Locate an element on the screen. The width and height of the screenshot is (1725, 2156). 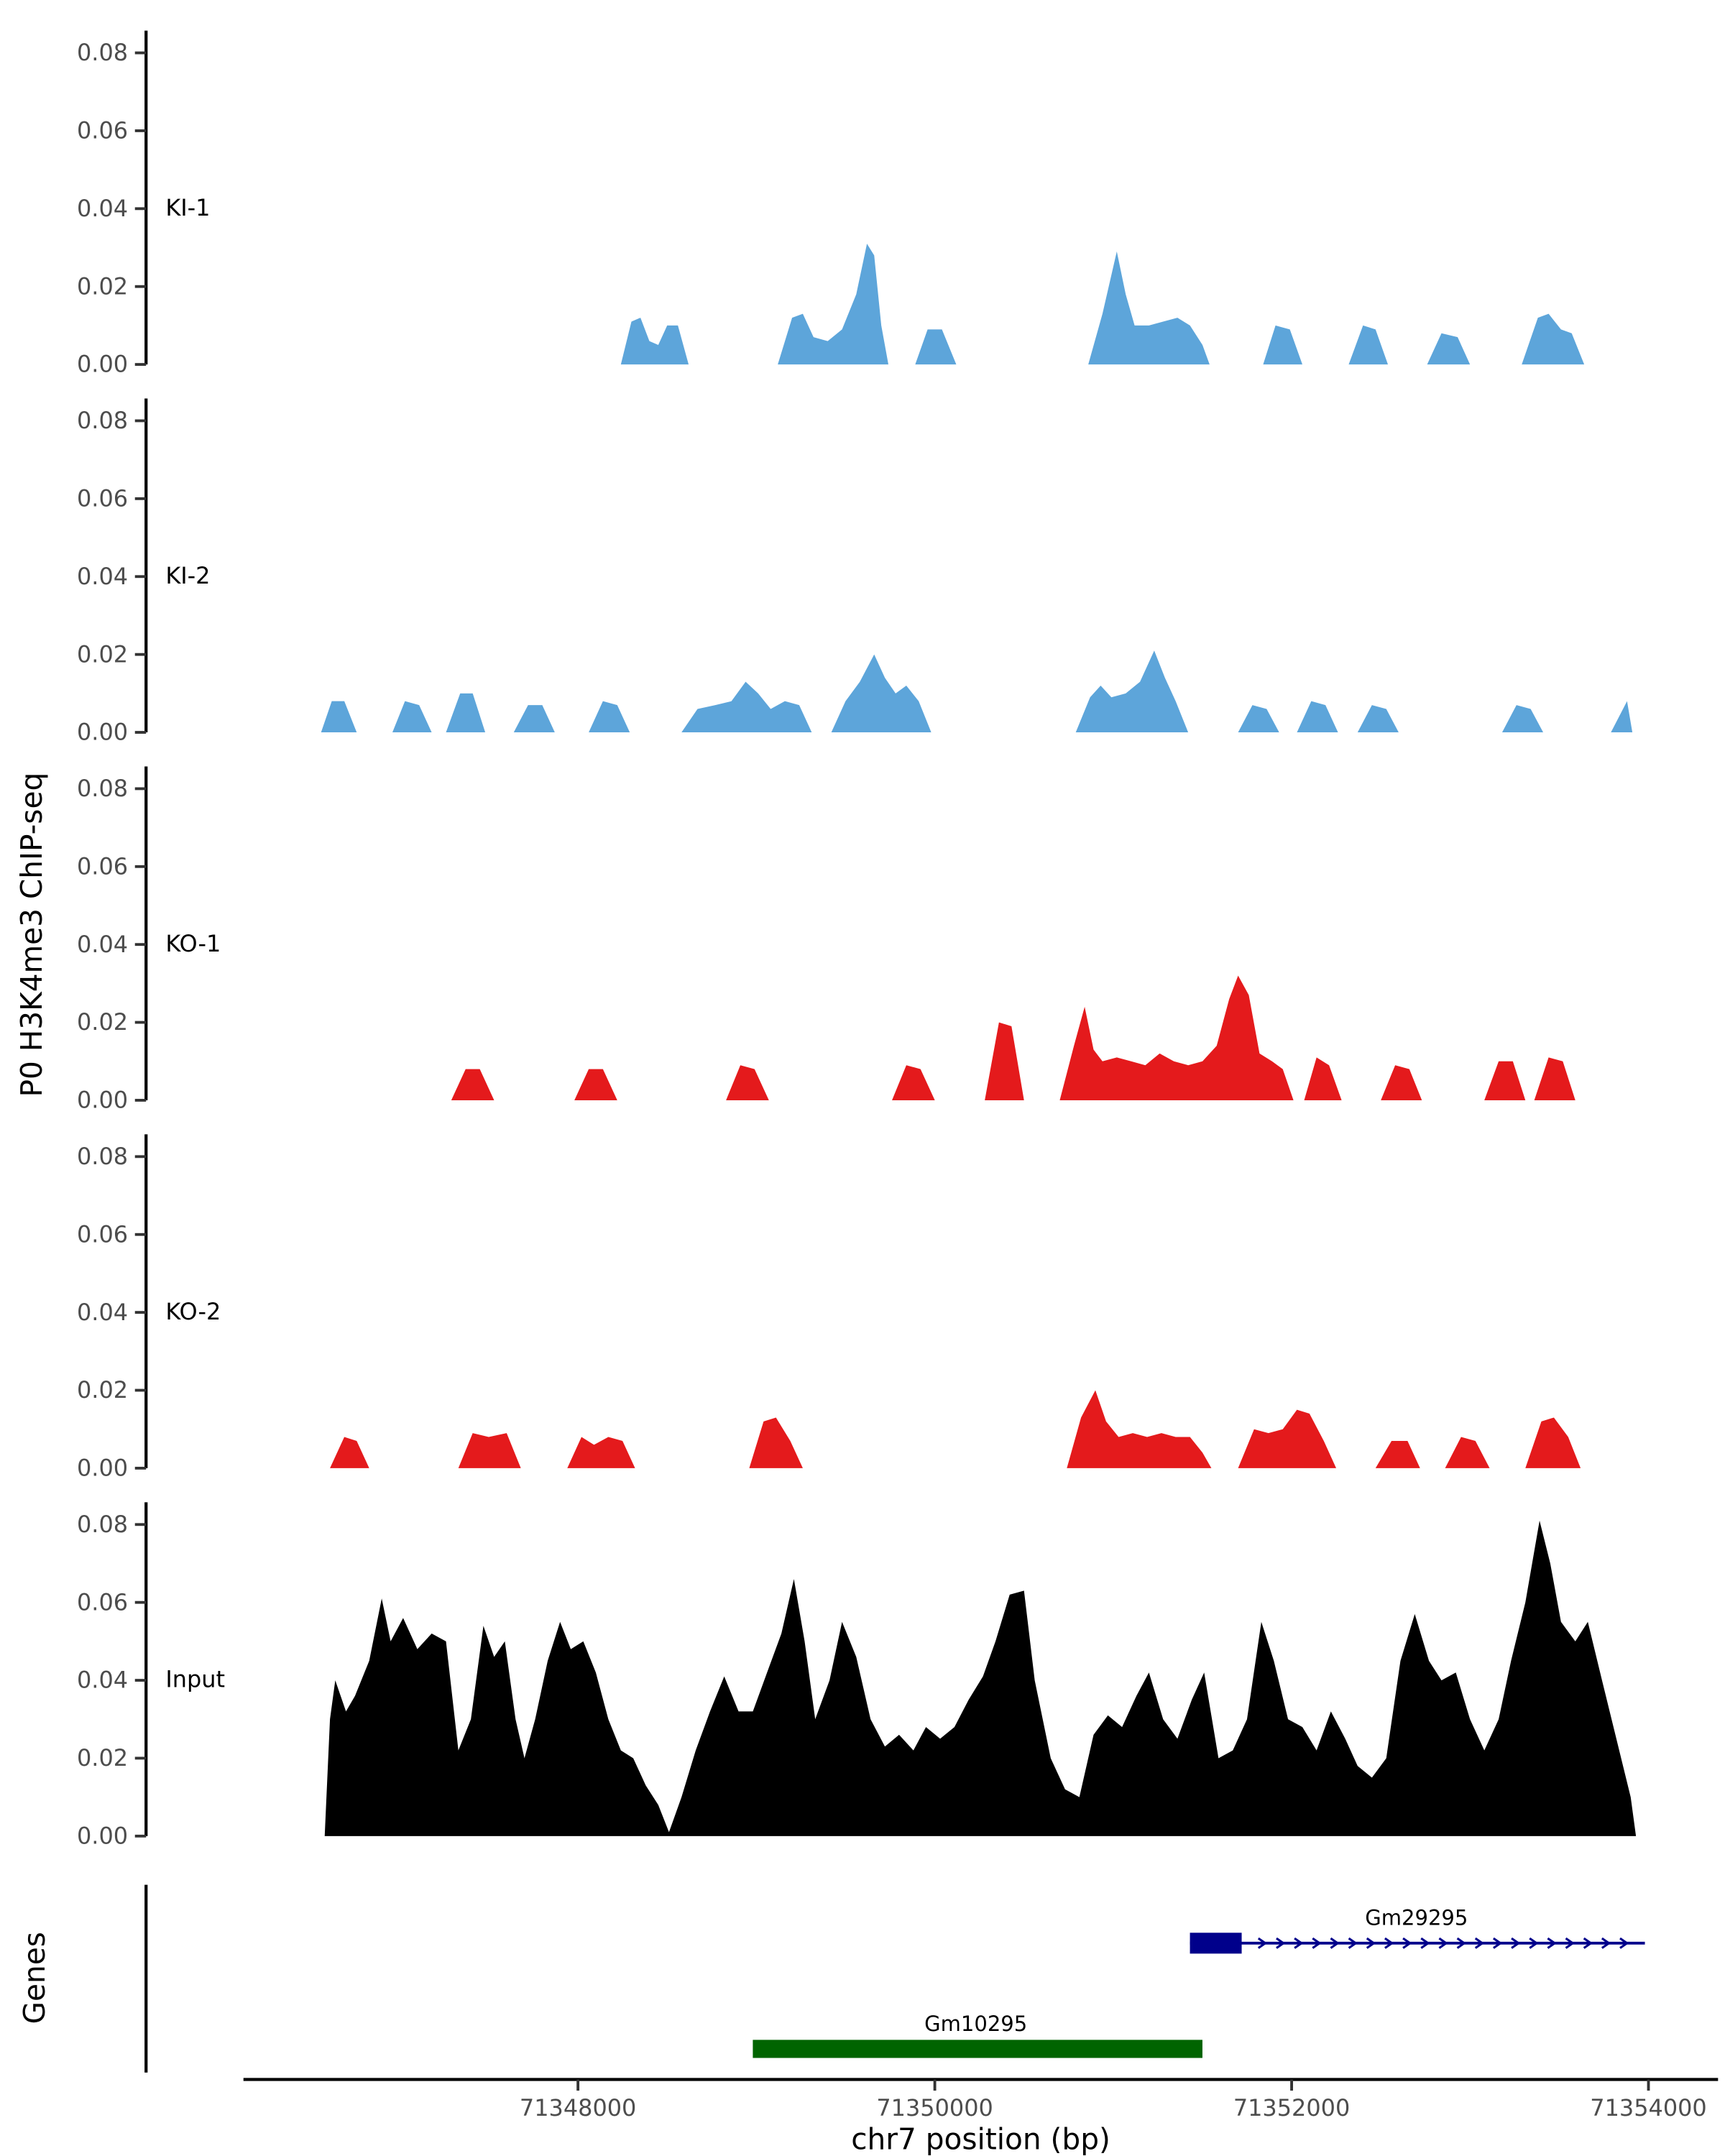
signal-area-input is located at coordinates (980, 1678).